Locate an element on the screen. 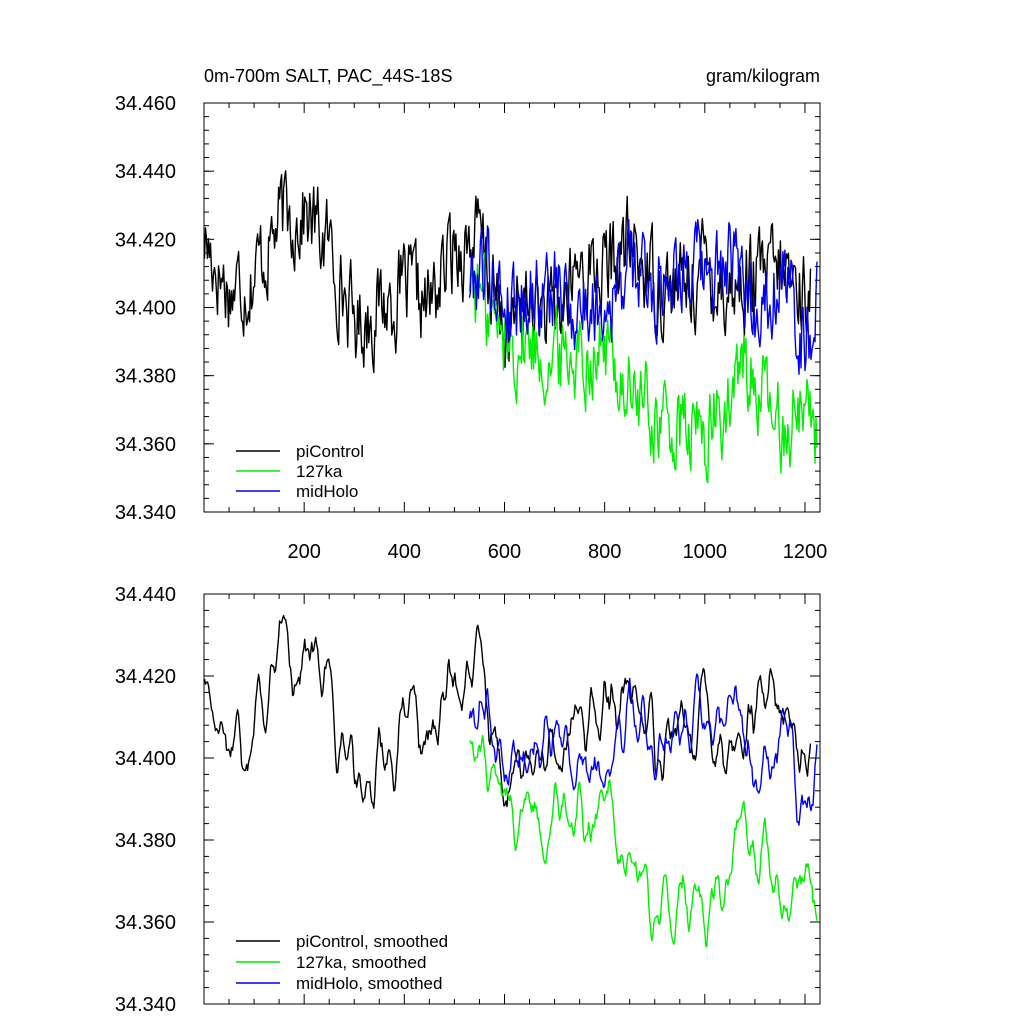  top-legend-label: 127ka is located at coordinates (319, 471).